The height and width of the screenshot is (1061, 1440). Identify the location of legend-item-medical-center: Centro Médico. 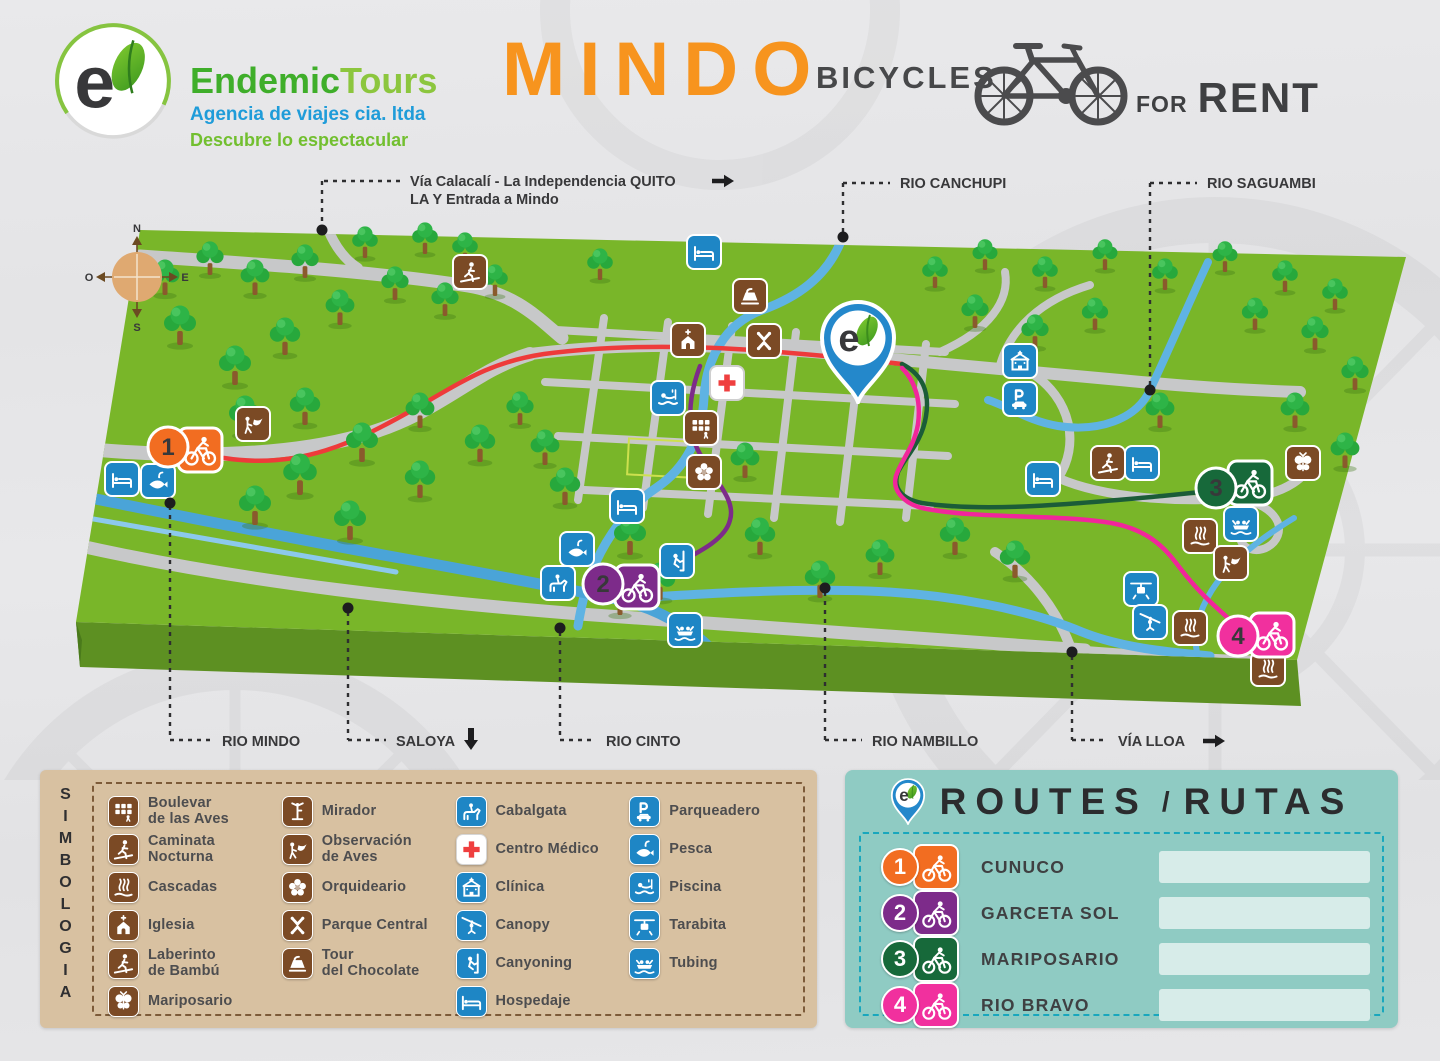
(539, 849).